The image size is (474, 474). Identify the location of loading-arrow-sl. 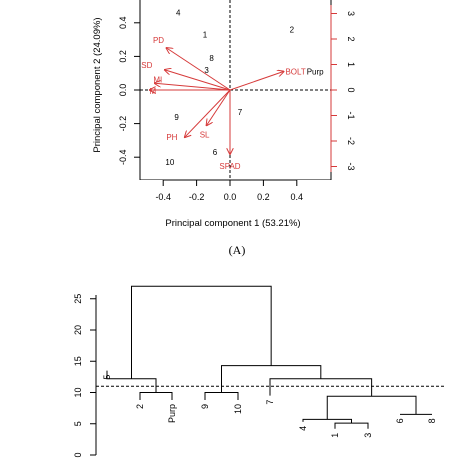
(219, 107).